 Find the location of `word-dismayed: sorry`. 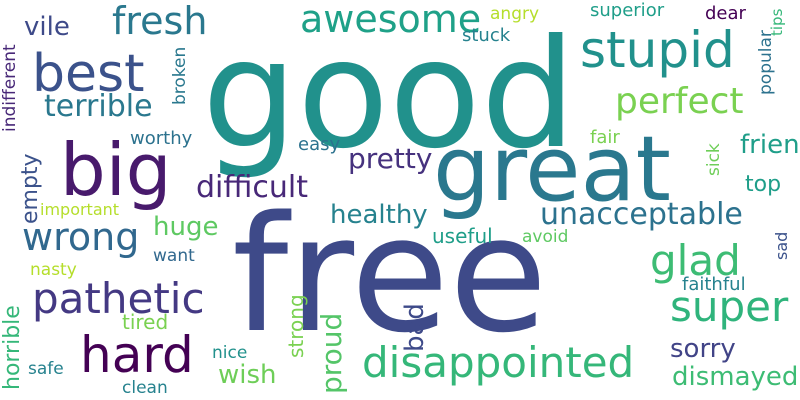

word-dismayed: sorry is located at coordinates (703, 349).